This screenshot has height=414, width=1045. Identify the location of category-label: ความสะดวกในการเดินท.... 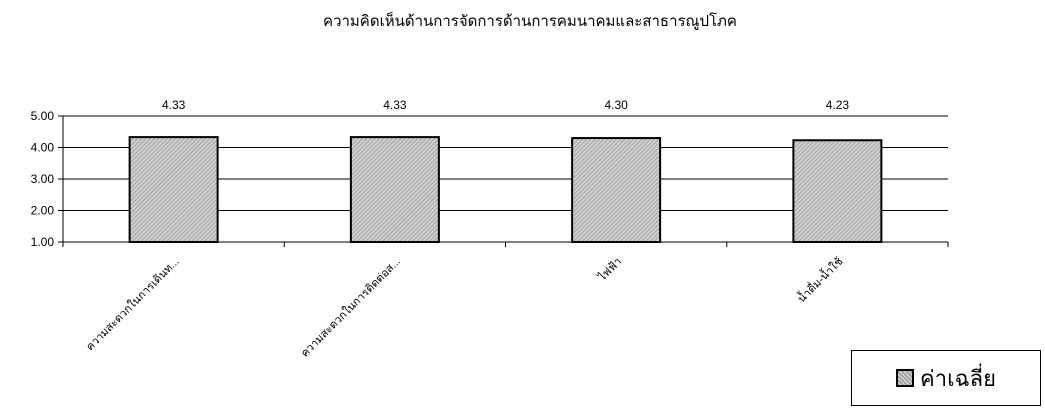
(132, 304).